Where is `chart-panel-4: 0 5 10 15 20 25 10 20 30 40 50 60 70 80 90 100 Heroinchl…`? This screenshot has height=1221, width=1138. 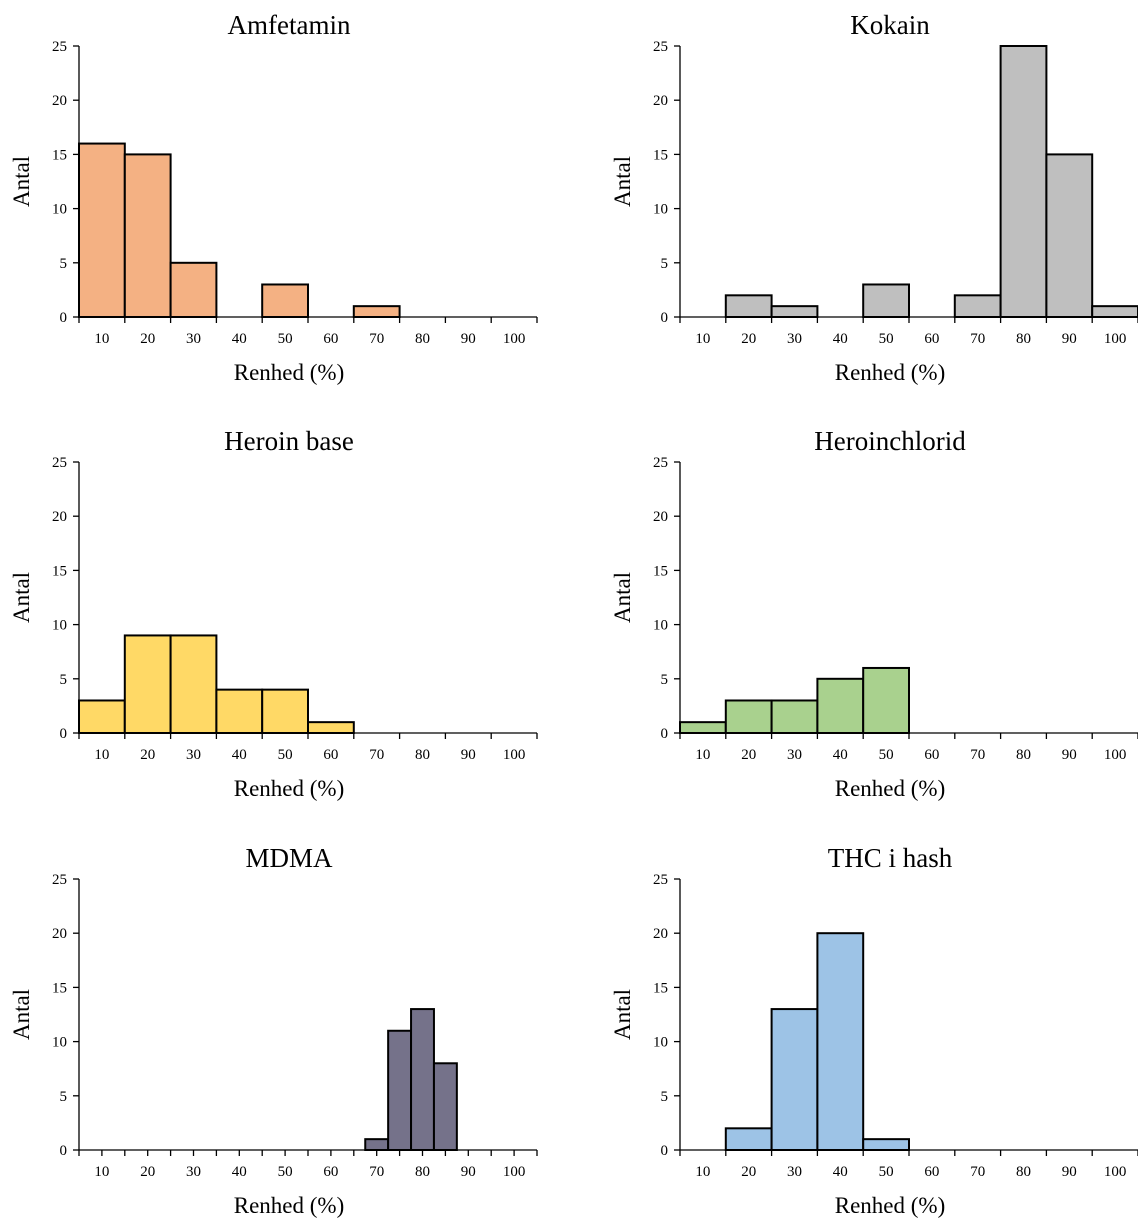 chart-panel-4: 0 5 10 15 20 25 10 20 30 40 50 60 70 80 90 100 Heroinchl… is located at coordinates (874, 613).